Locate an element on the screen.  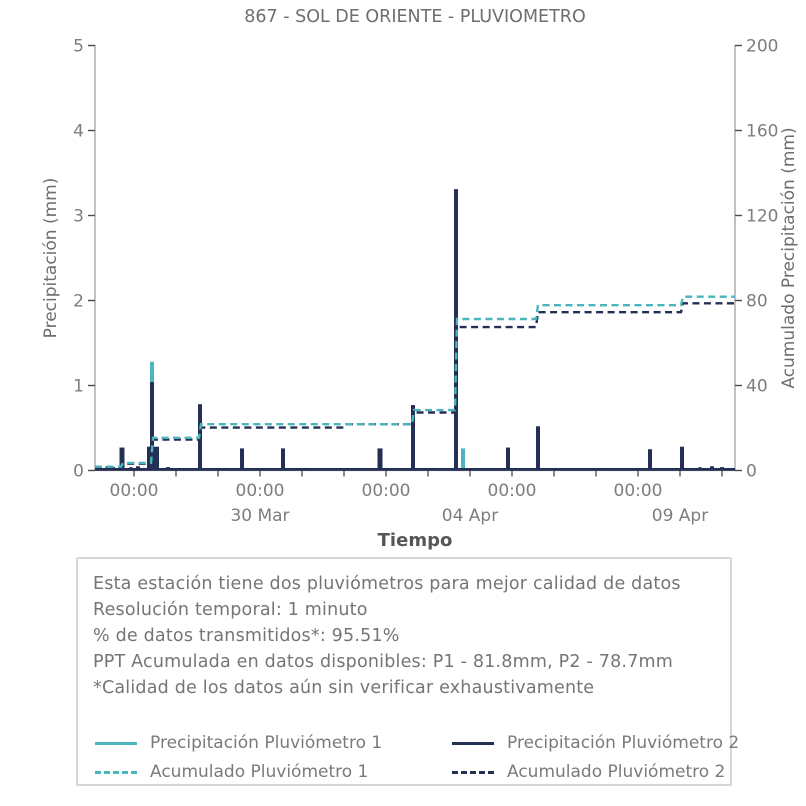
left-axis-title: Precipitación (mm) is located at coordinates (51, 258).